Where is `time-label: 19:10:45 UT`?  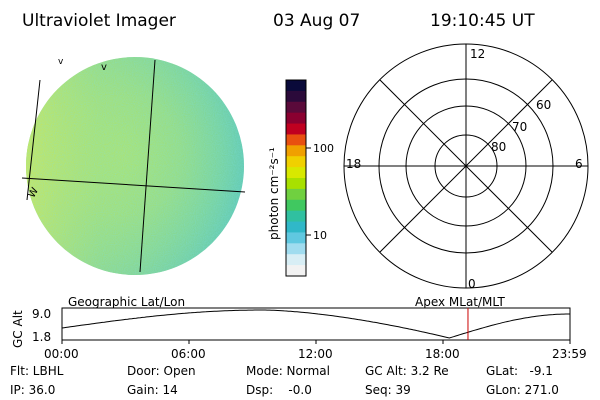 time-label: 19:10:45 UT is located at coordinates (482, 21).